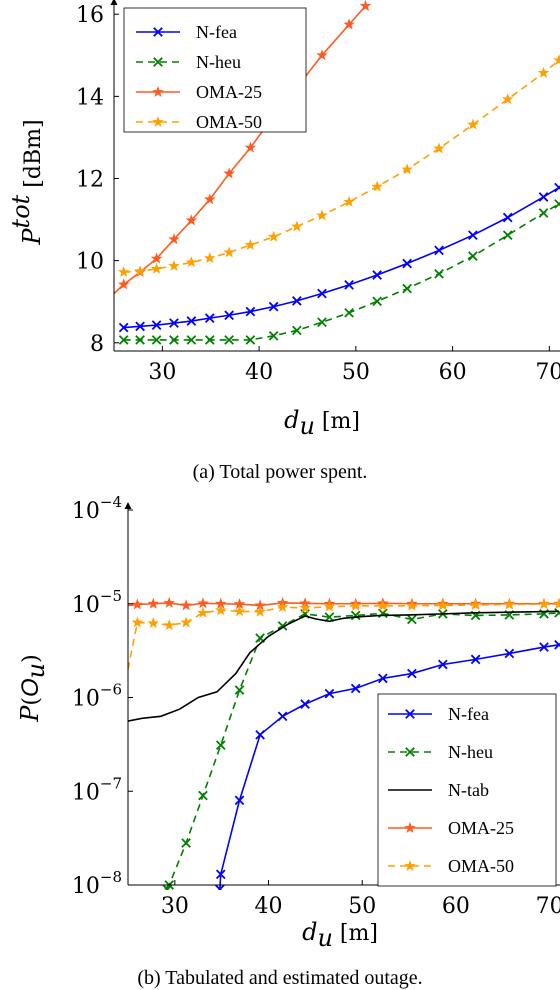 The height and width of the screenshot is (990, 560). I want to click on y-axis-label: P(Ou), so click(33, 688).